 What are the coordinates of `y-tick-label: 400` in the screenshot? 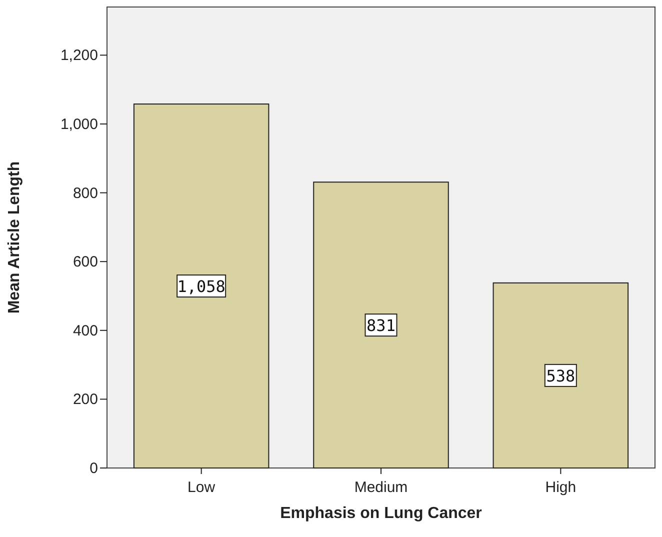 It's located at (85, 331).